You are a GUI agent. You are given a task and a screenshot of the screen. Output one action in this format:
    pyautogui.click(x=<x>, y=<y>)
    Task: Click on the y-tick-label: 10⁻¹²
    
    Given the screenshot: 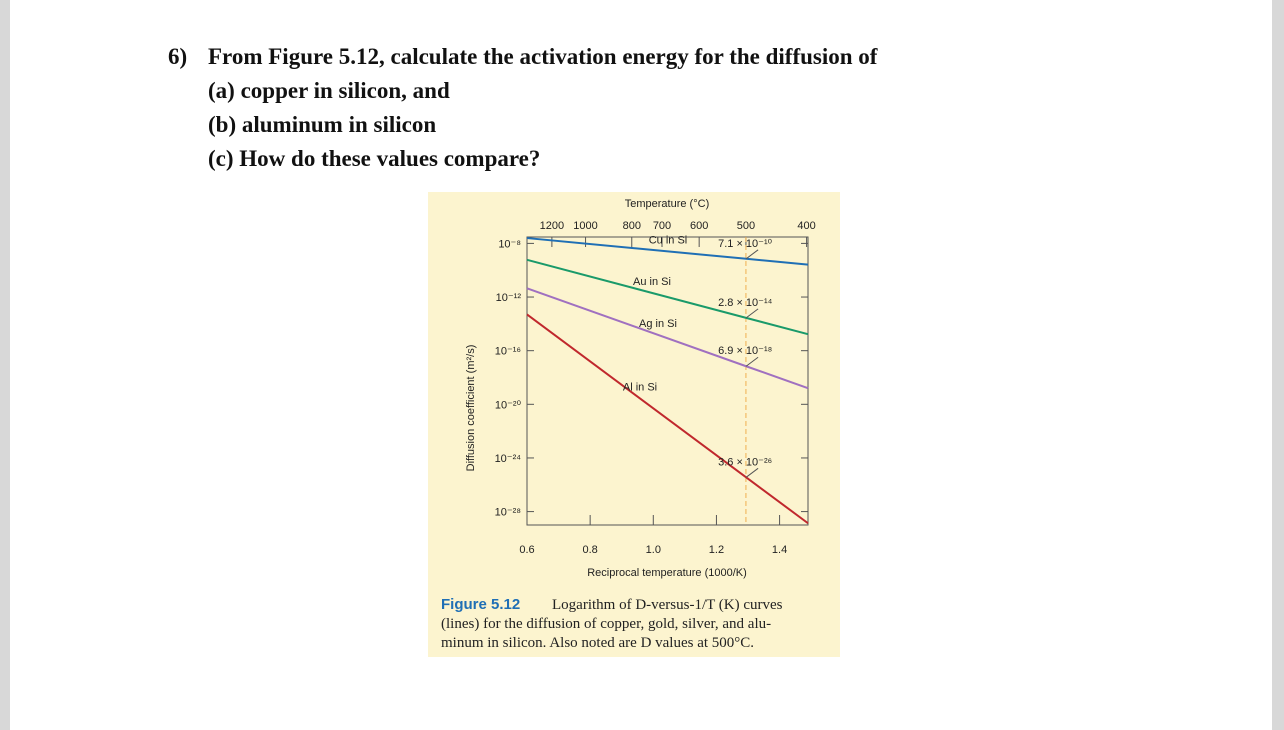 What is the action you would take?
    pyautogui.click(x=509, y=298)
    